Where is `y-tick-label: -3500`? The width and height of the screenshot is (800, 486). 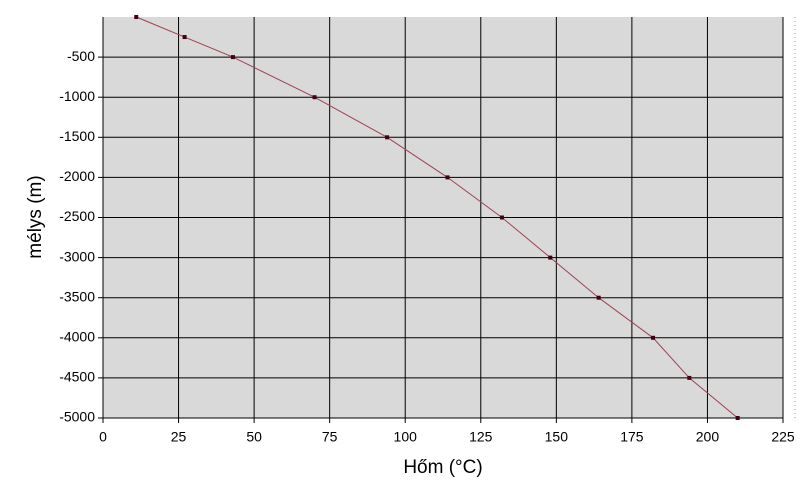 y-tick-label: -3500 is located at coordinates (77, 296).